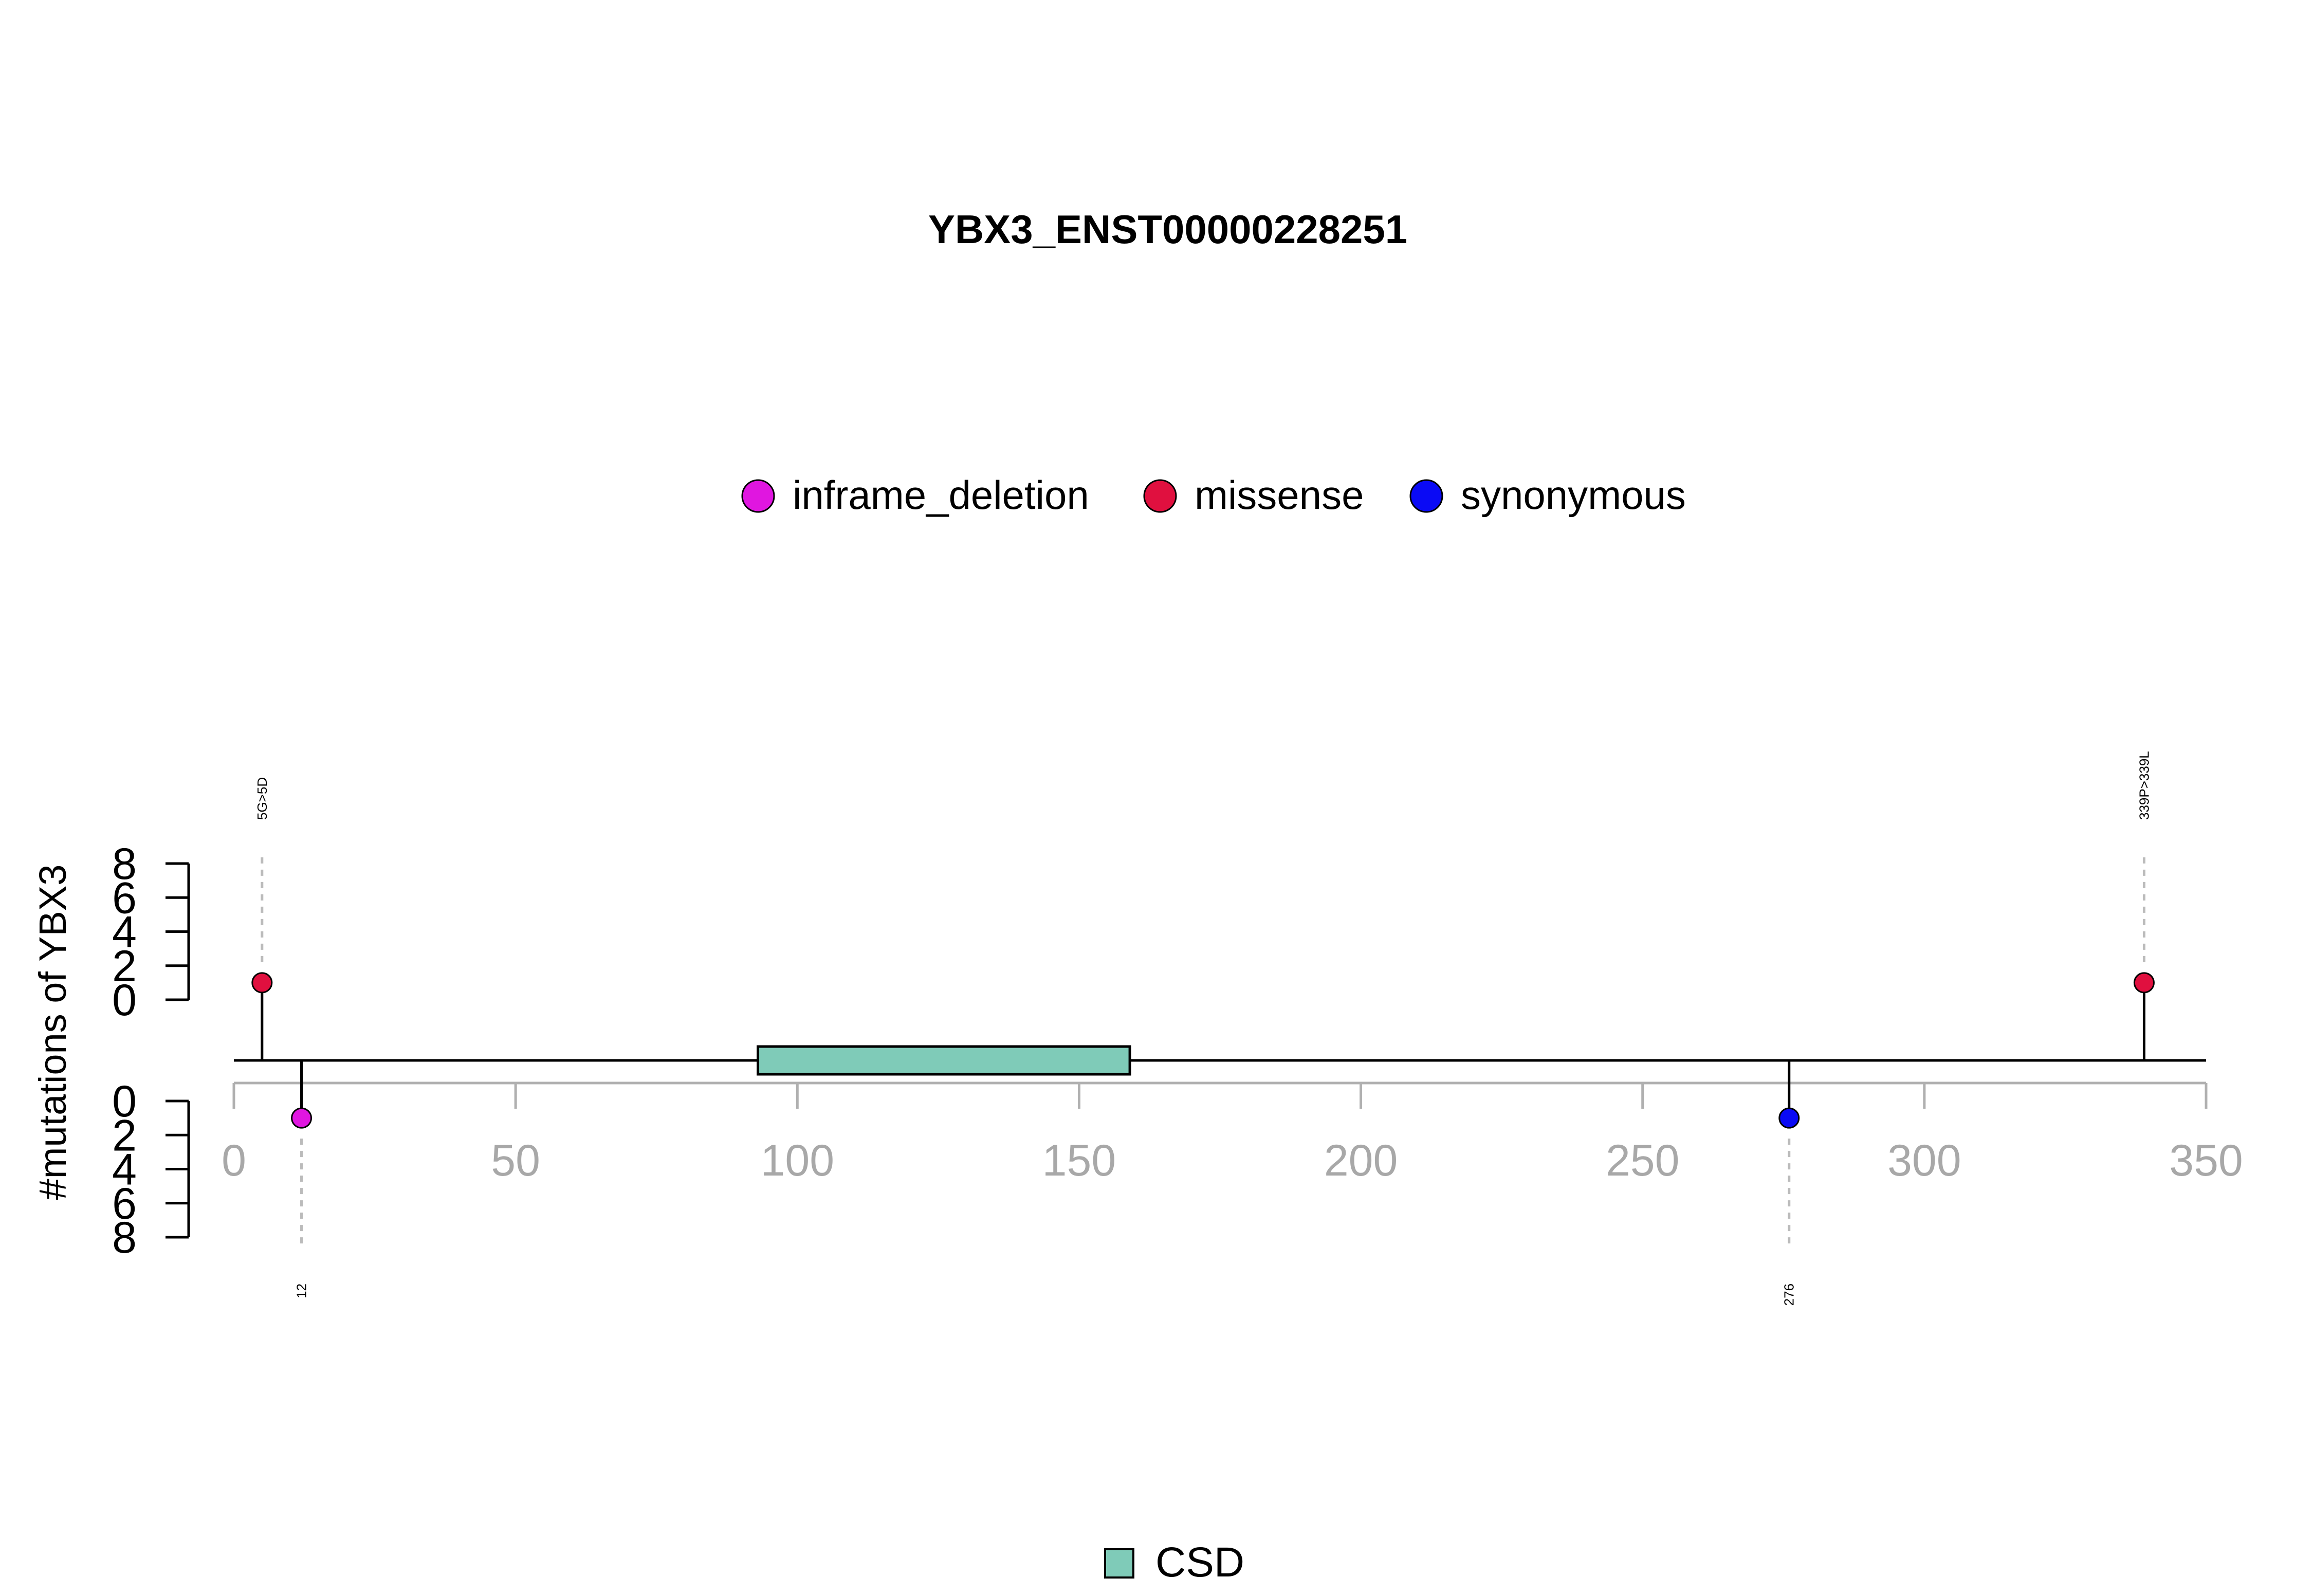  What do you see at coordinates (944, 1060) in the screenshot?
I see `domain-csd` at bounding box center [944, 1060].